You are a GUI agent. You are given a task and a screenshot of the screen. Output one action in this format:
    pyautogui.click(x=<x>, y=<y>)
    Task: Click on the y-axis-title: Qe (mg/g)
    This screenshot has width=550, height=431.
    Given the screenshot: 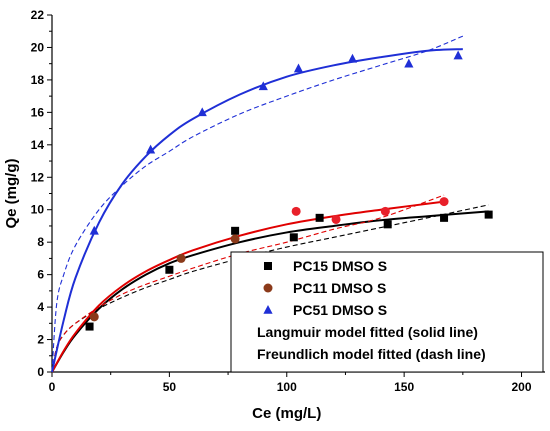 What is the action you would take?
    pyautogui.click(x=11, y=193)
    